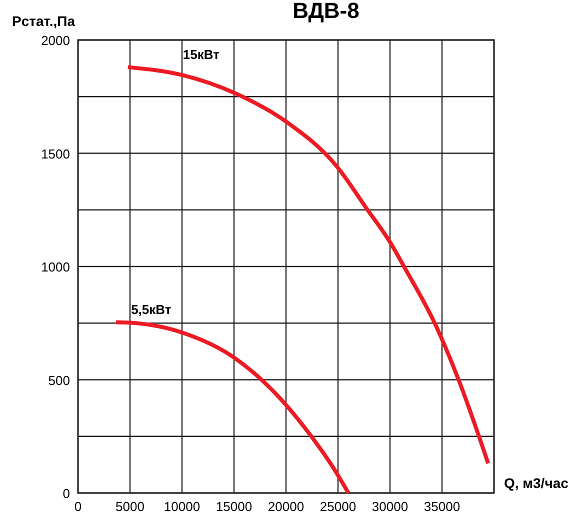 The width and height of the screenshot is (579, 519). Describe the element at coordinates (338, 506) in the screenshot. I see `x-tick-label: 25000` at that location.